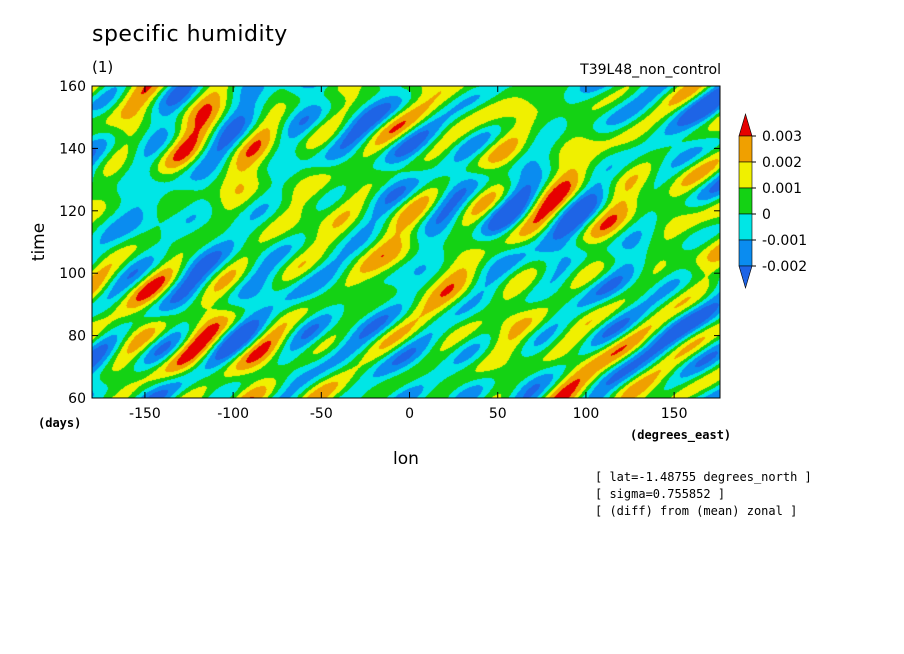  I want to click on chart-title: specific humidity, so click(190, 34).